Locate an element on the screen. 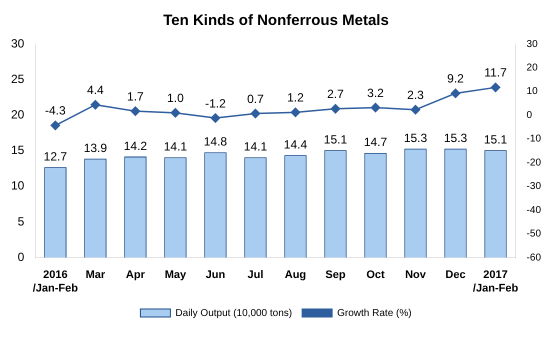 The image size is (558, 340). x-tick-label: Jul is located at coordinates (255, 275).